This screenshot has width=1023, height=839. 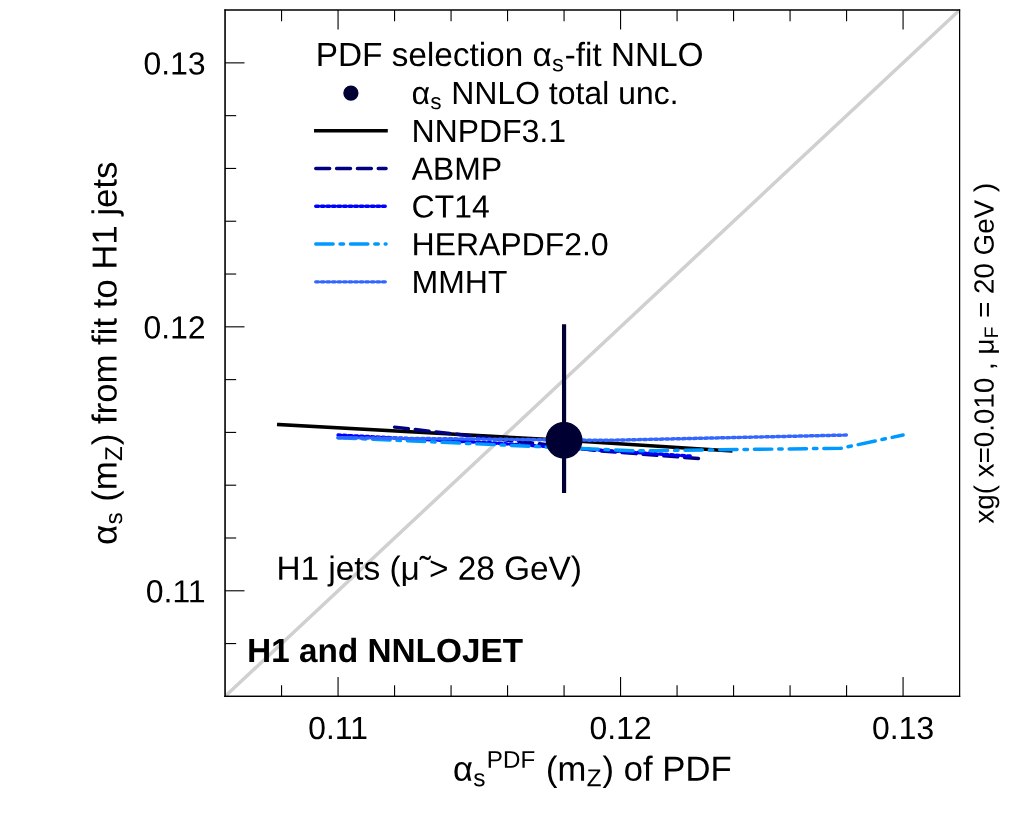 What do you see at coordinates (107, 353) in the screenshot?
I see `y-axis-title: α$_{s}$ (m$_{Z}$) from fit to H1 jets` at bounding box center [107, 353].